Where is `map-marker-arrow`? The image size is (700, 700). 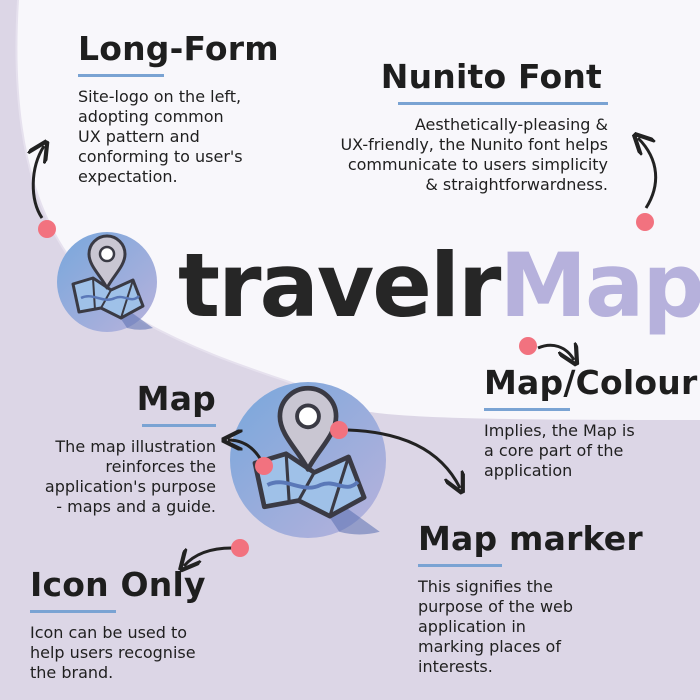
map-marker-arrow is located at coordinates (403, 458).